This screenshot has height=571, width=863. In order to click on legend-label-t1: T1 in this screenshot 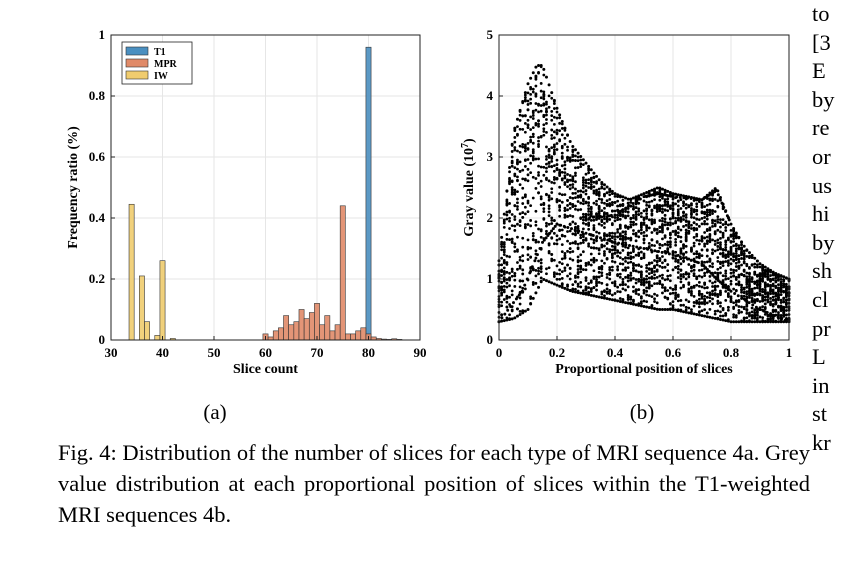, I will do `click(160, 52)`.